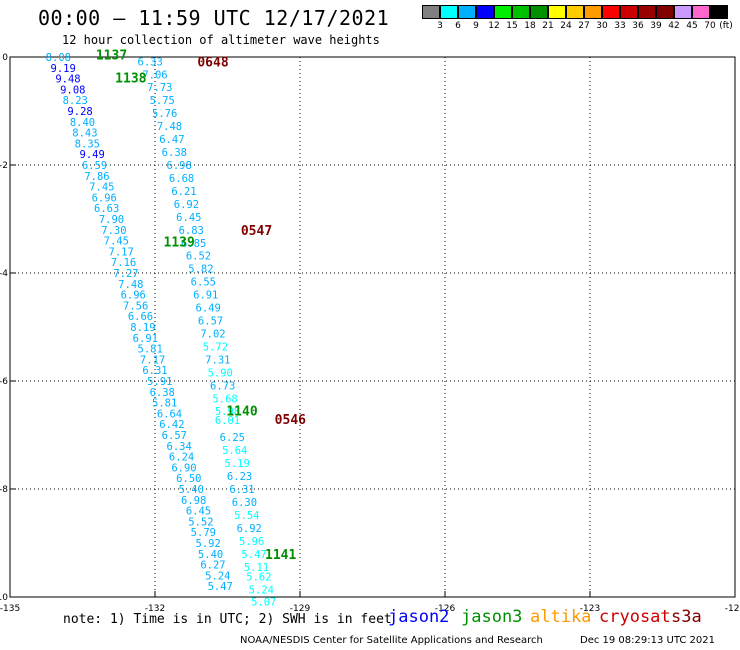 Image resolution: width=740 pixels, height=650 pixels. I want to click on legend-label: 30, so click(602, 26).